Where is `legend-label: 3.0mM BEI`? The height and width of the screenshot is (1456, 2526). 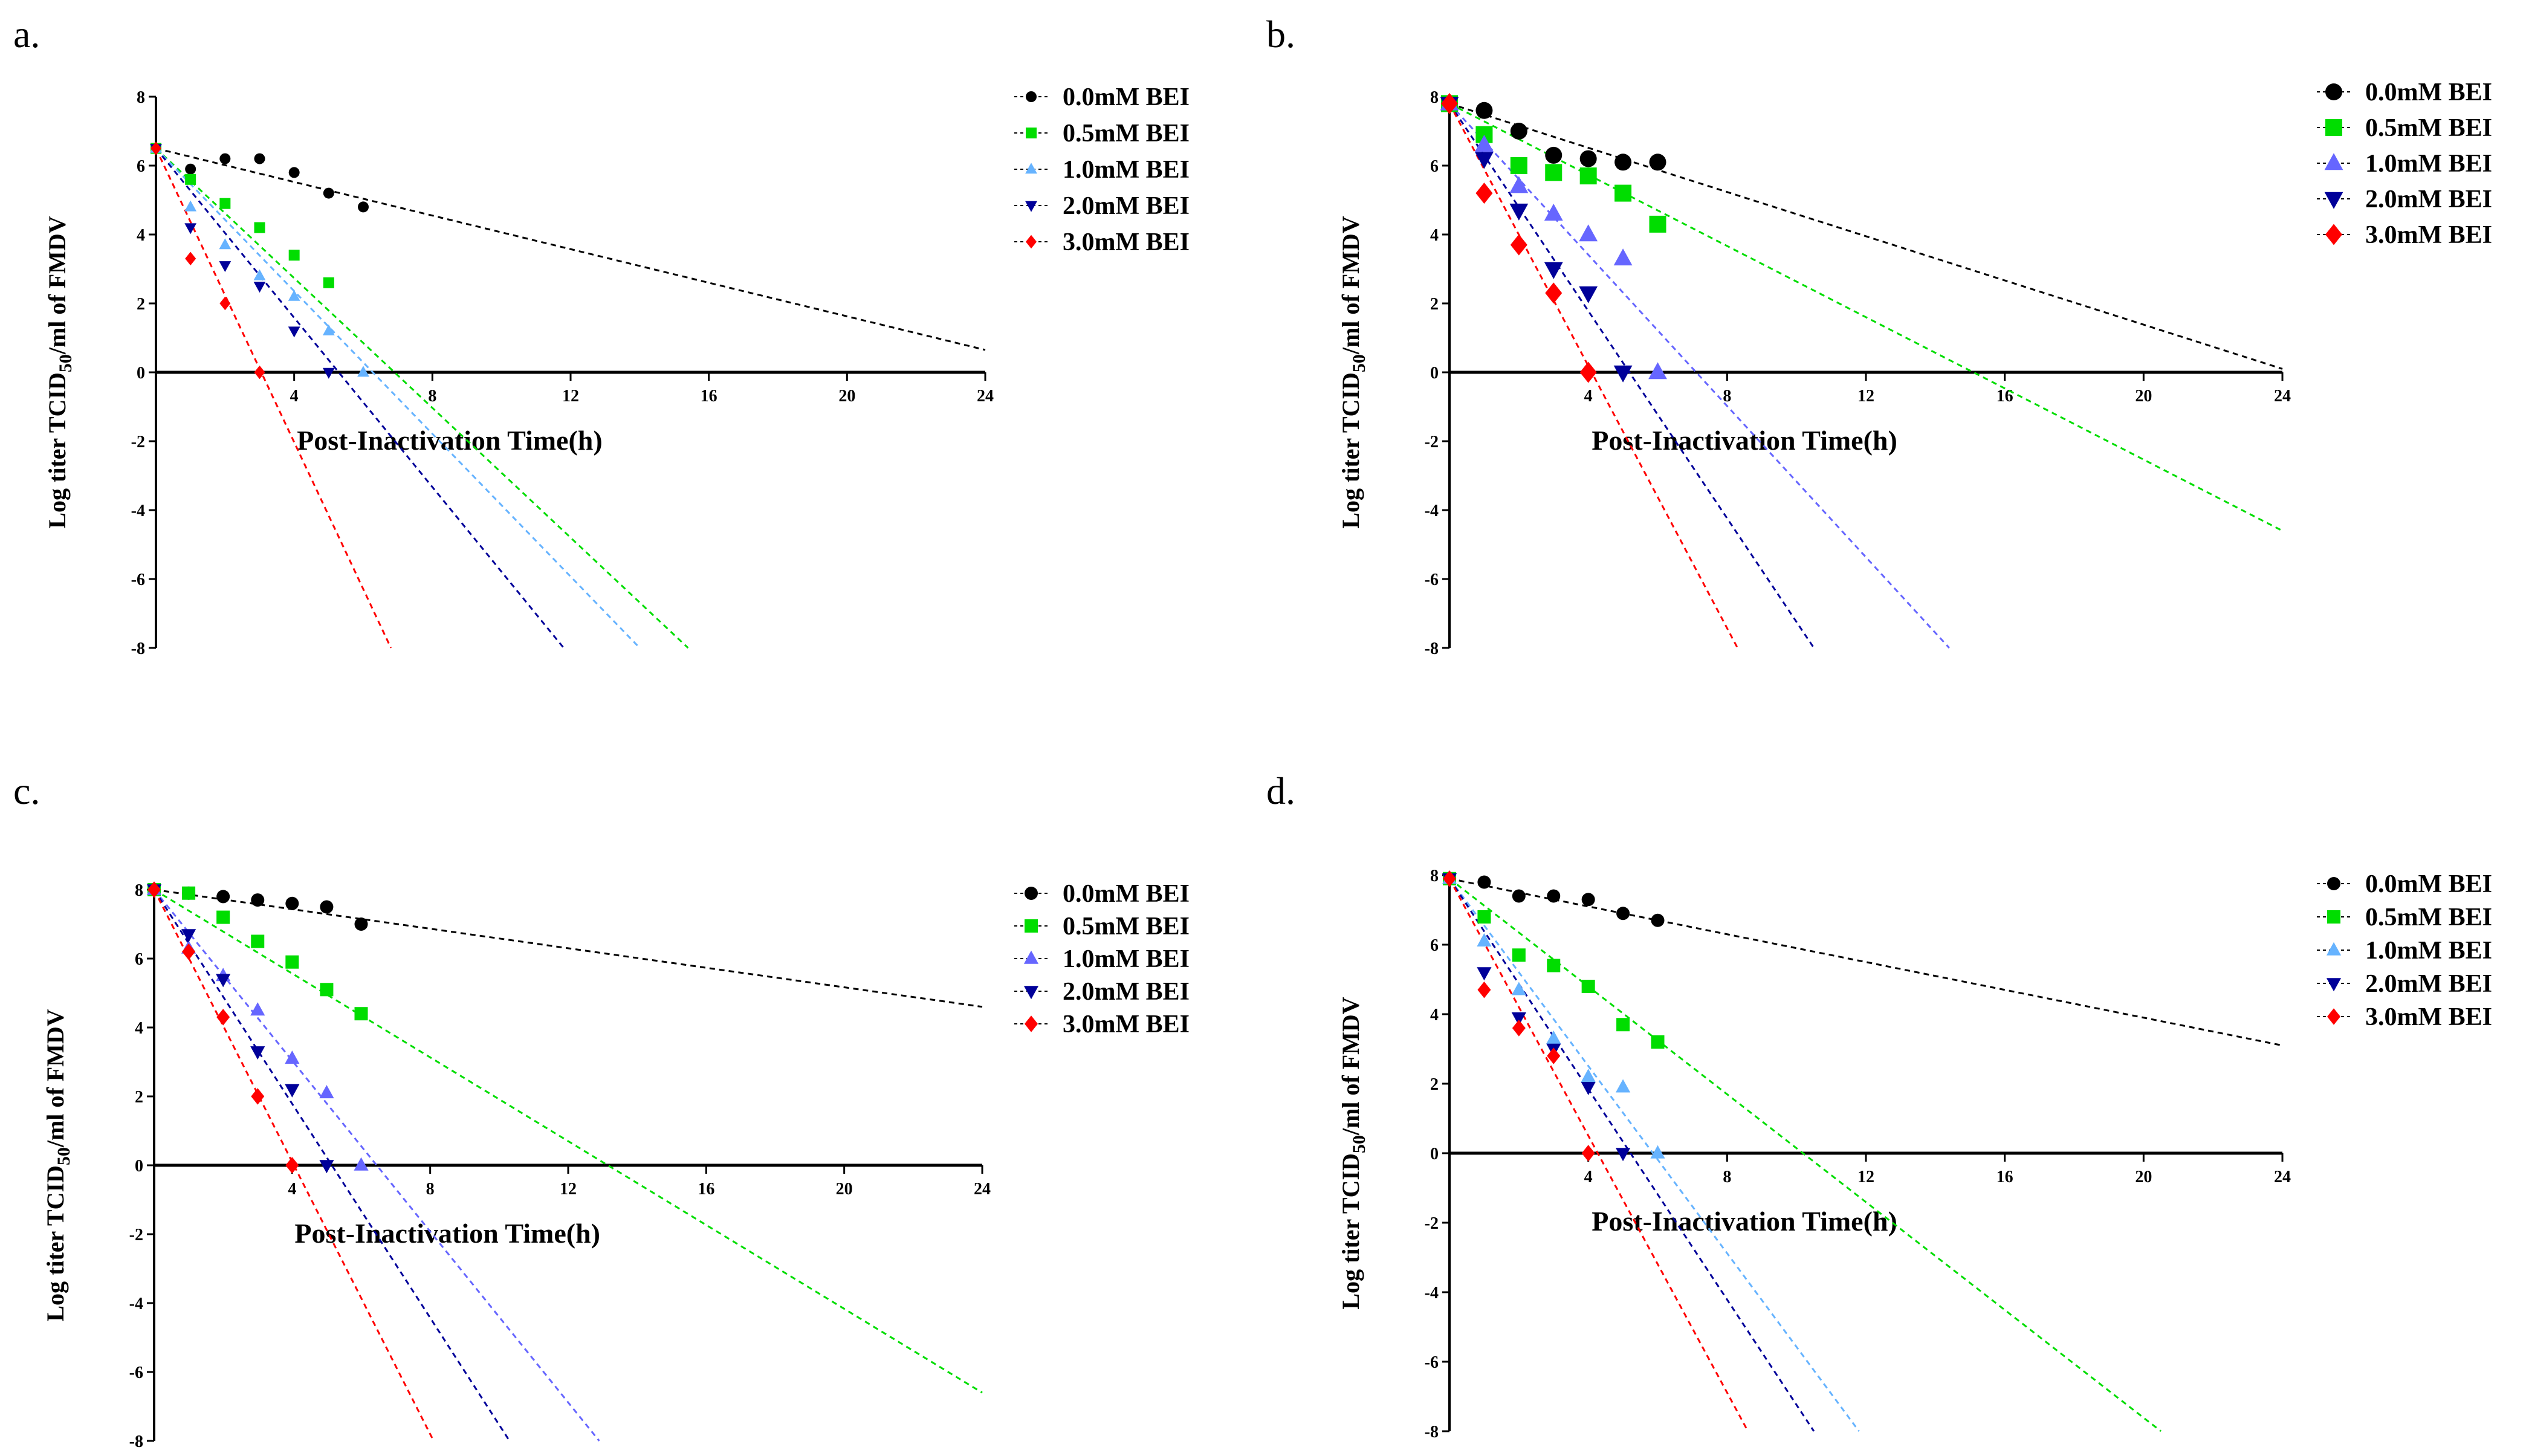
legend-label: 3.0mM BEI is located at coordinates (1126, 1024).